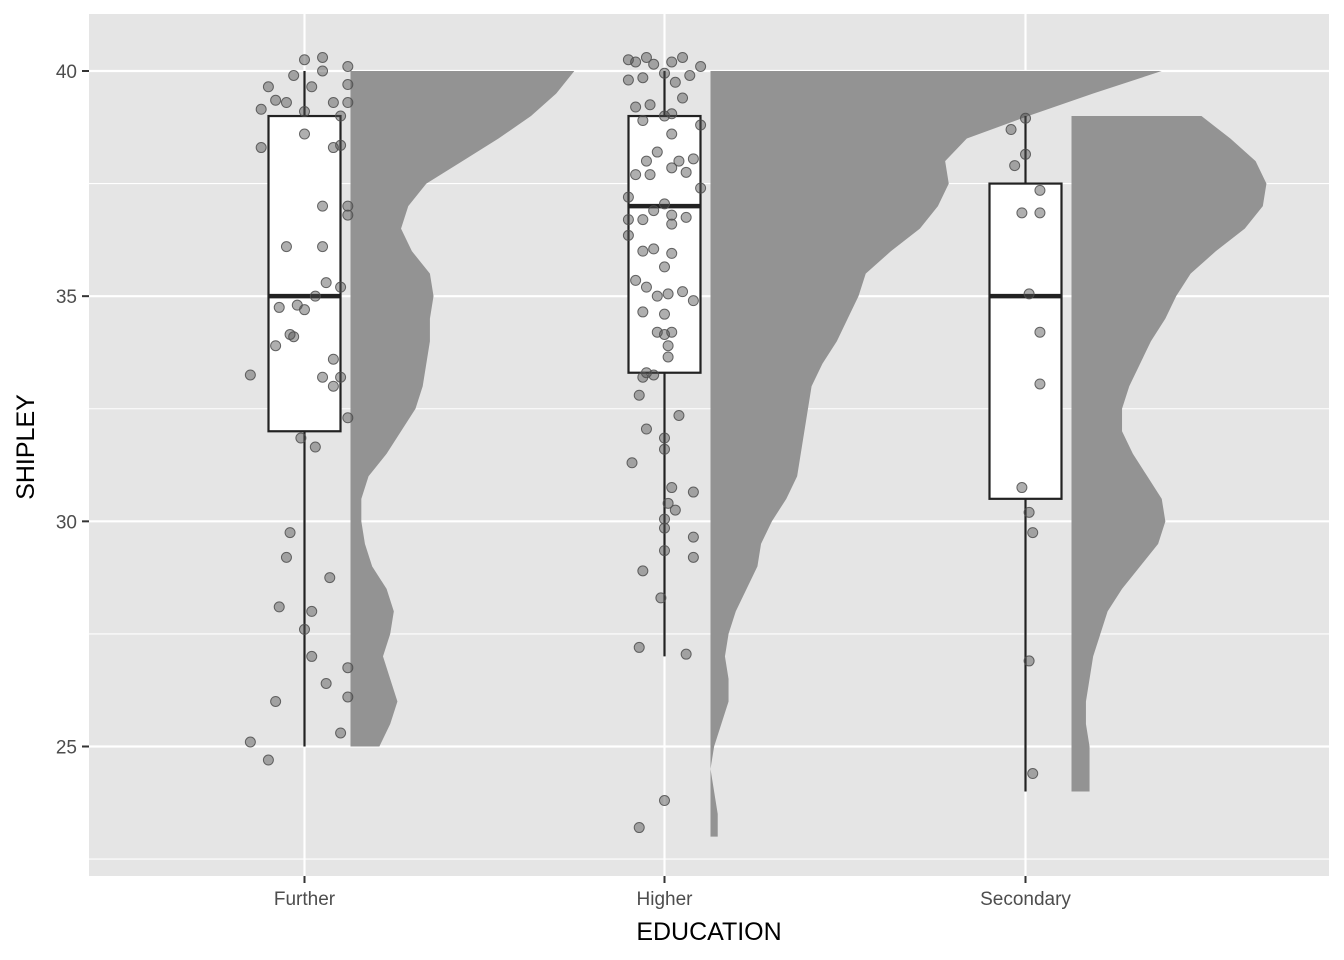 This screenshot has width=1344, height=960. Describe the element at coordinates (66, 72) in the screenshot. I see `y-tick-label: 40` at that location.